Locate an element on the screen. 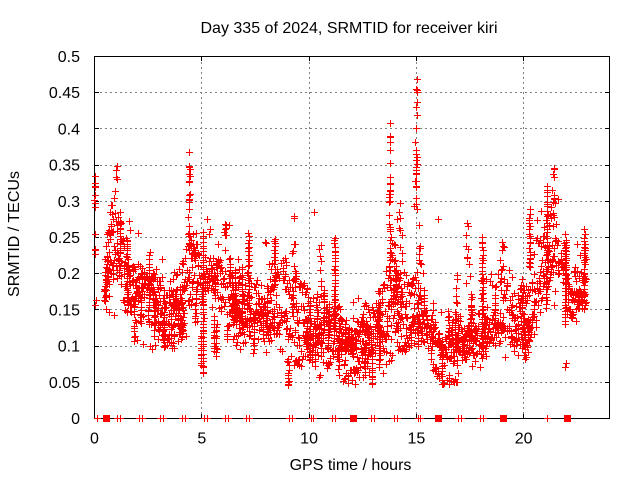 This screenshot has width=640, height=480. svg-text: 0.35 is located at coordinates (64, 166).